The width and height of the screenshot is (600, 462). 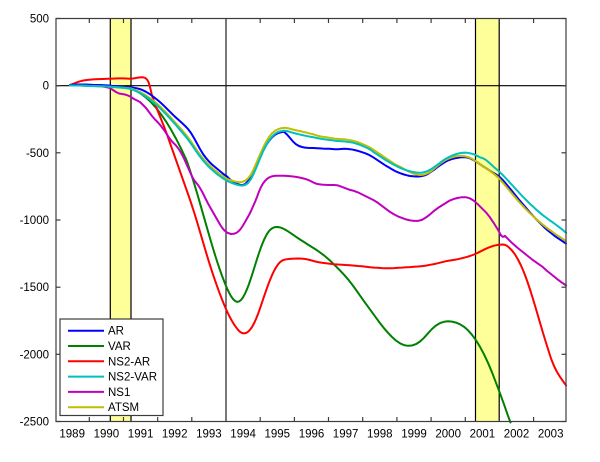 What do you see at coordinates (517, 435) in the screenshot?
I see `svg-text: 2002` at bounding box center [517, 435].